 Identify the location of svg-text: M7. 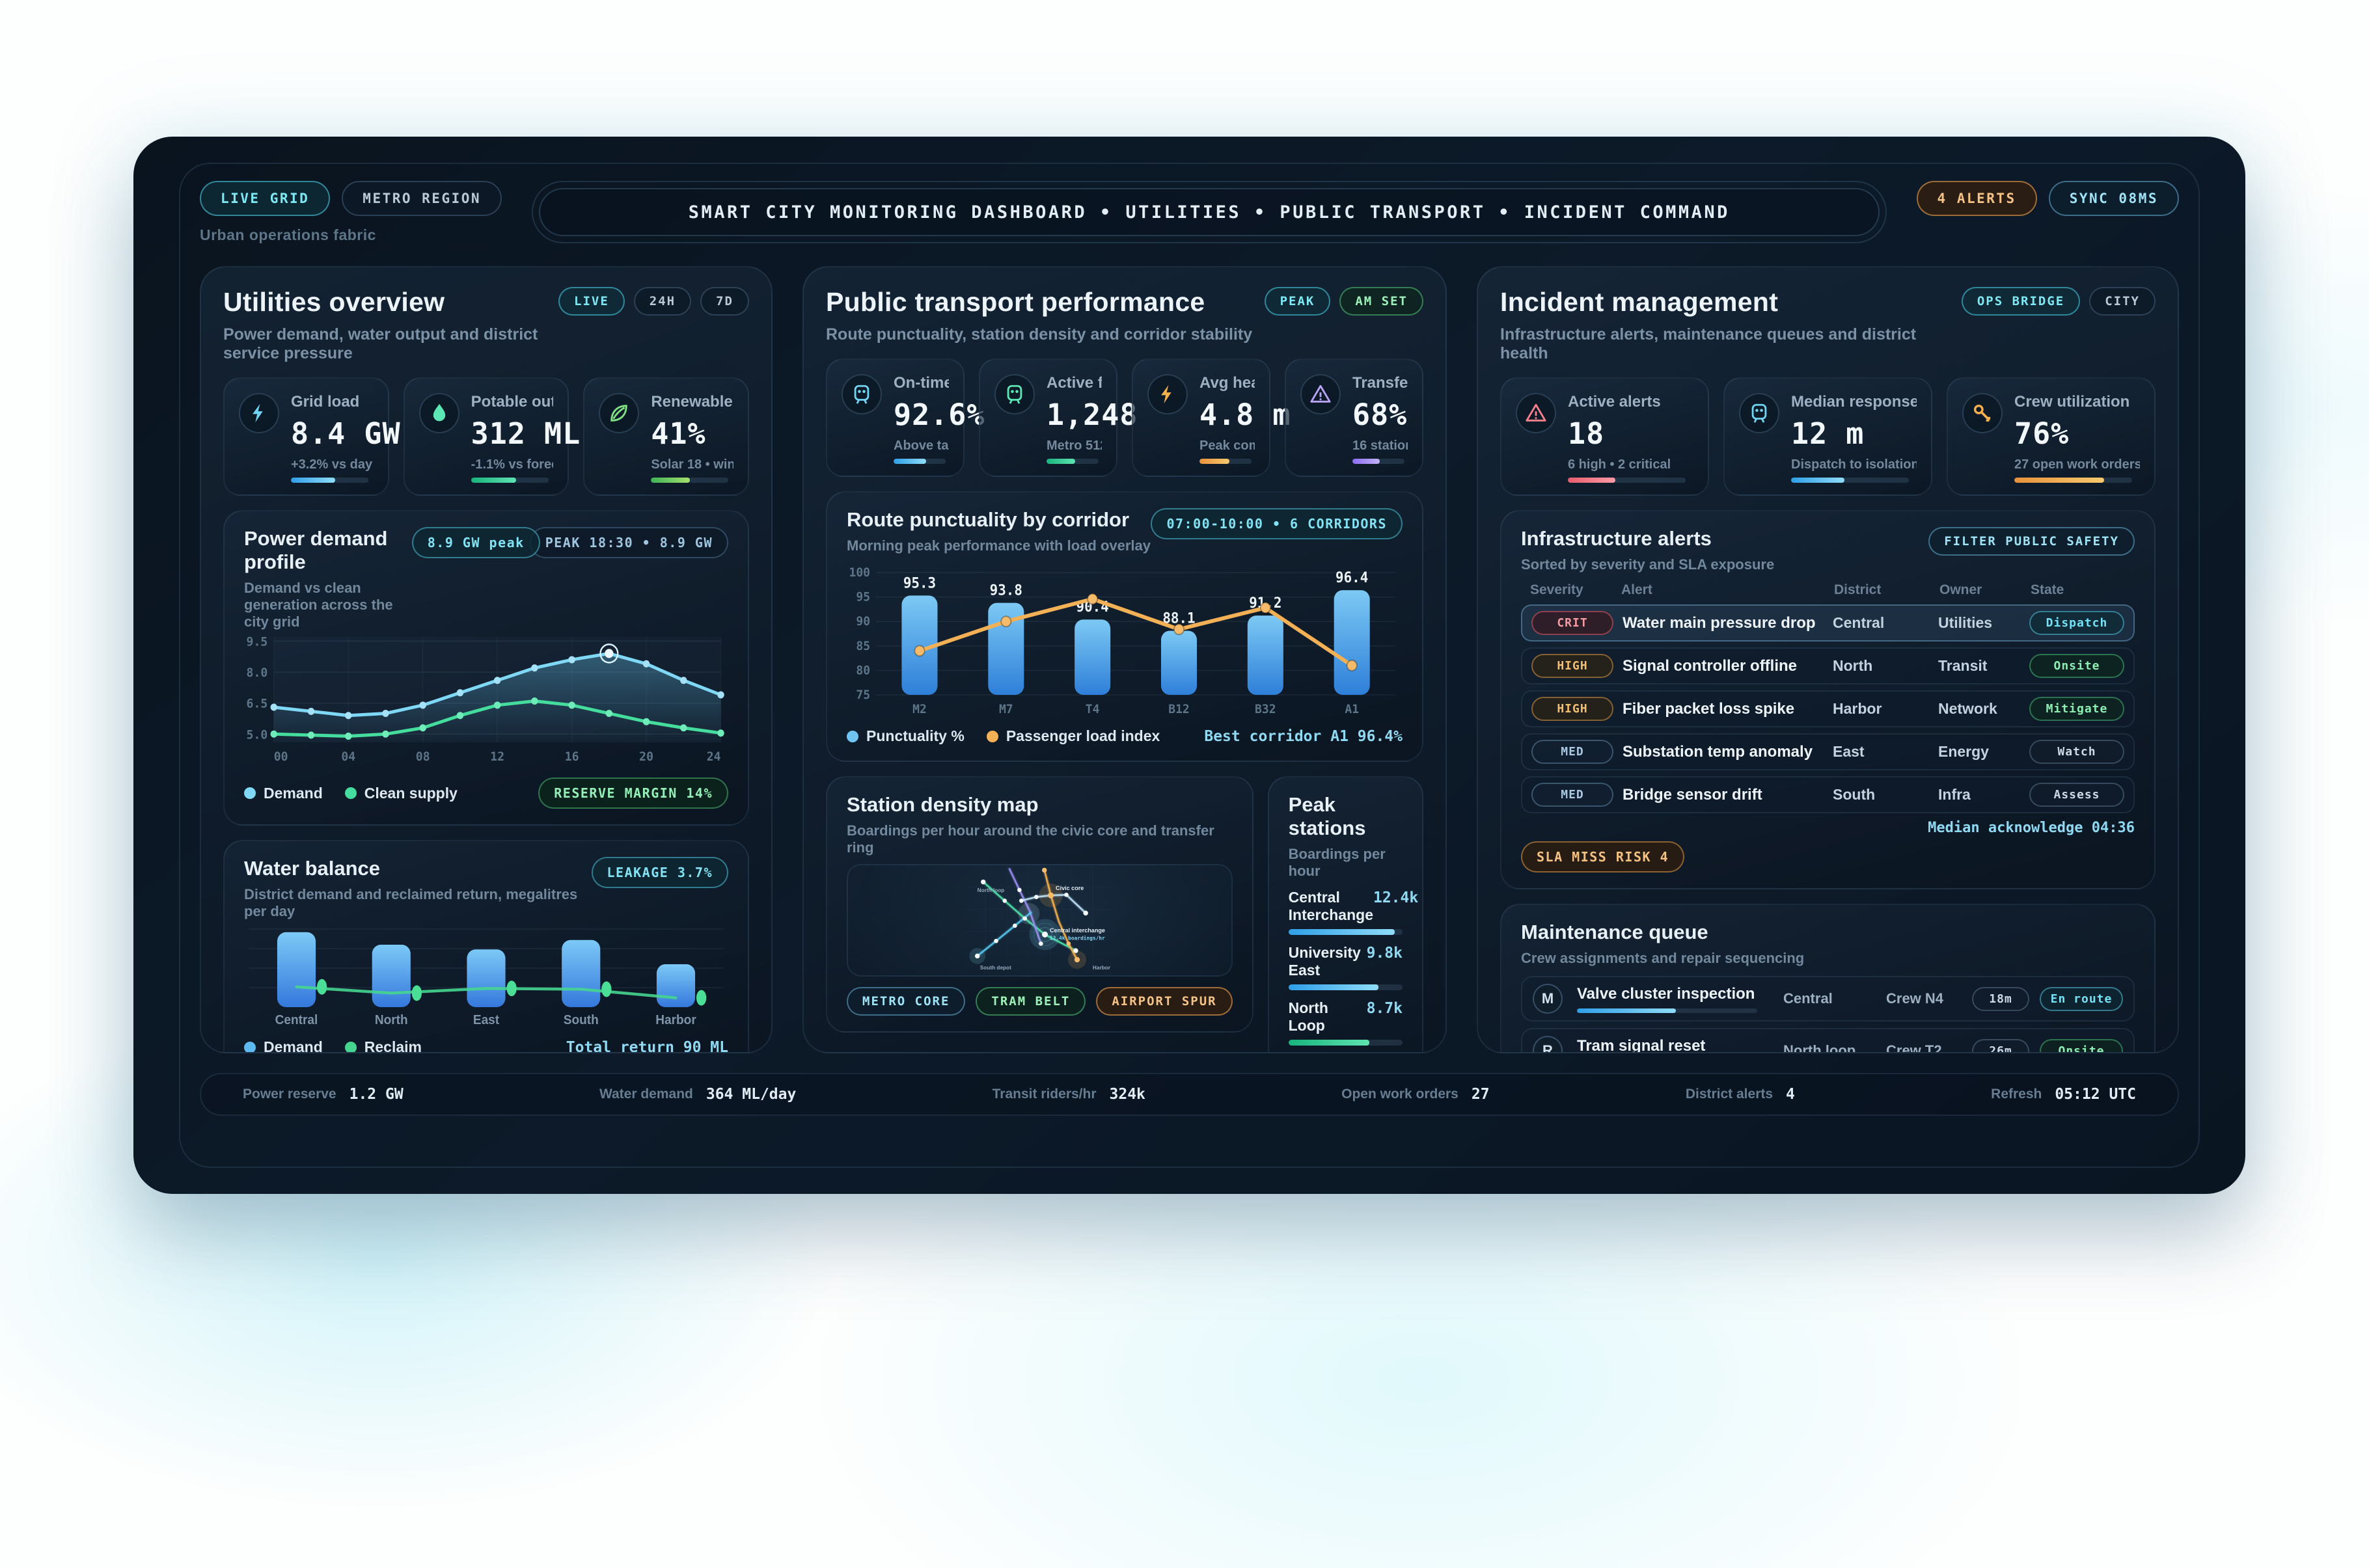
(1006, 710).